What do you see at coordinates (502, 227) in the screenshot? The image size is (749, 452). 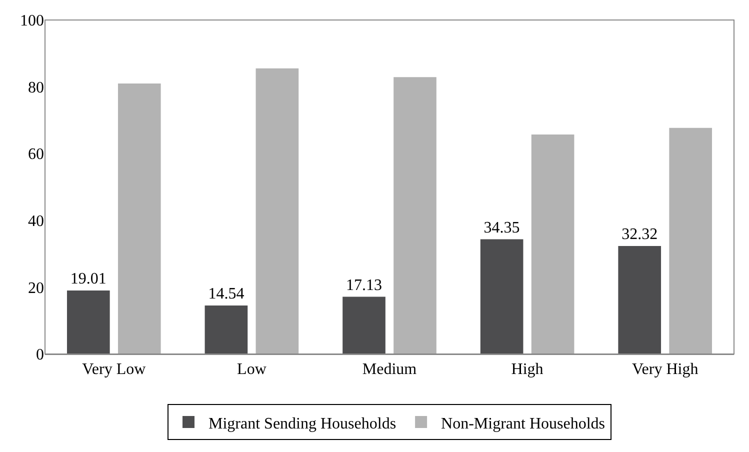 I see `data-label: 34.35` at bounding box center [502, 227].